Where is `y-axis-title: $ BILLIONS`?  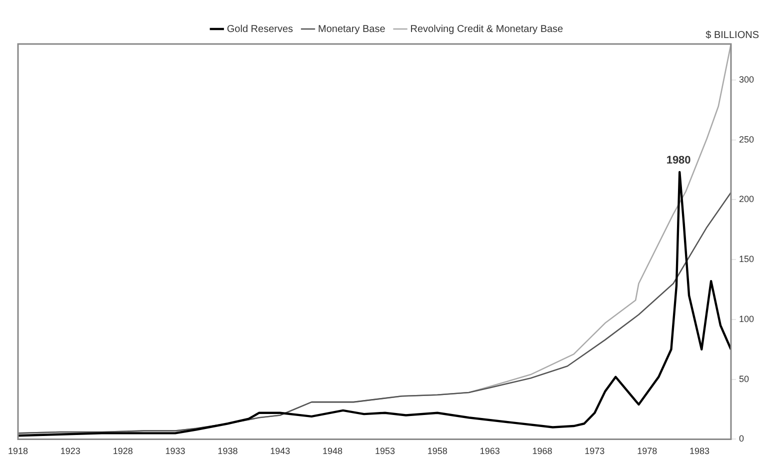
y-axis-title: $ BILLIONS is located at coordinates (733, 35).